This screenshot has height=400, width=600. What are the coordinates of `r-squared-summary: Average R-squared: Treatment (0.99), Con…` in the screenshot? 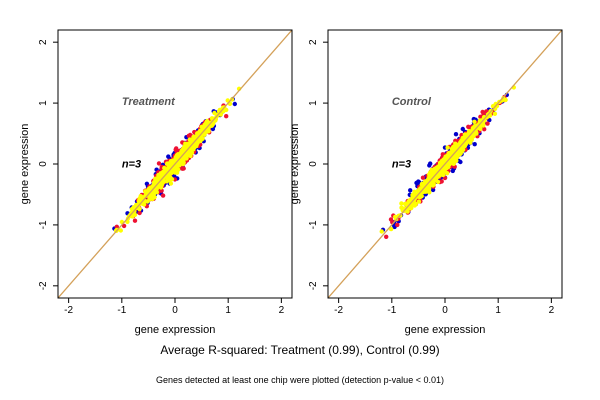 It's located at (300, 350).